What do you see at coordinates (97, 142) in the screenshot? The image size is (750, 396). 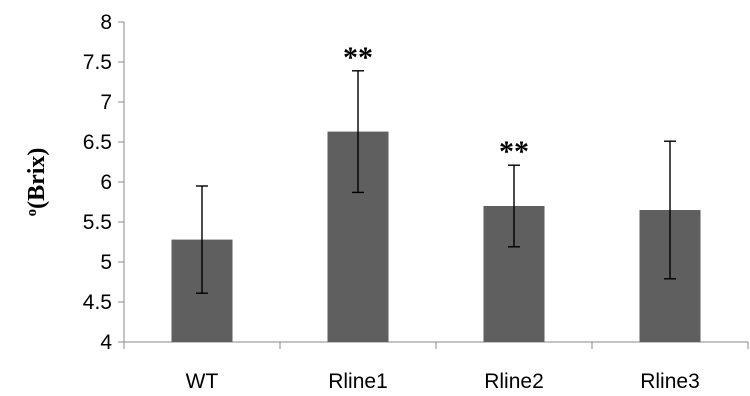 I see `y-tick-label: 6.5` at bounding box center [97, 142].